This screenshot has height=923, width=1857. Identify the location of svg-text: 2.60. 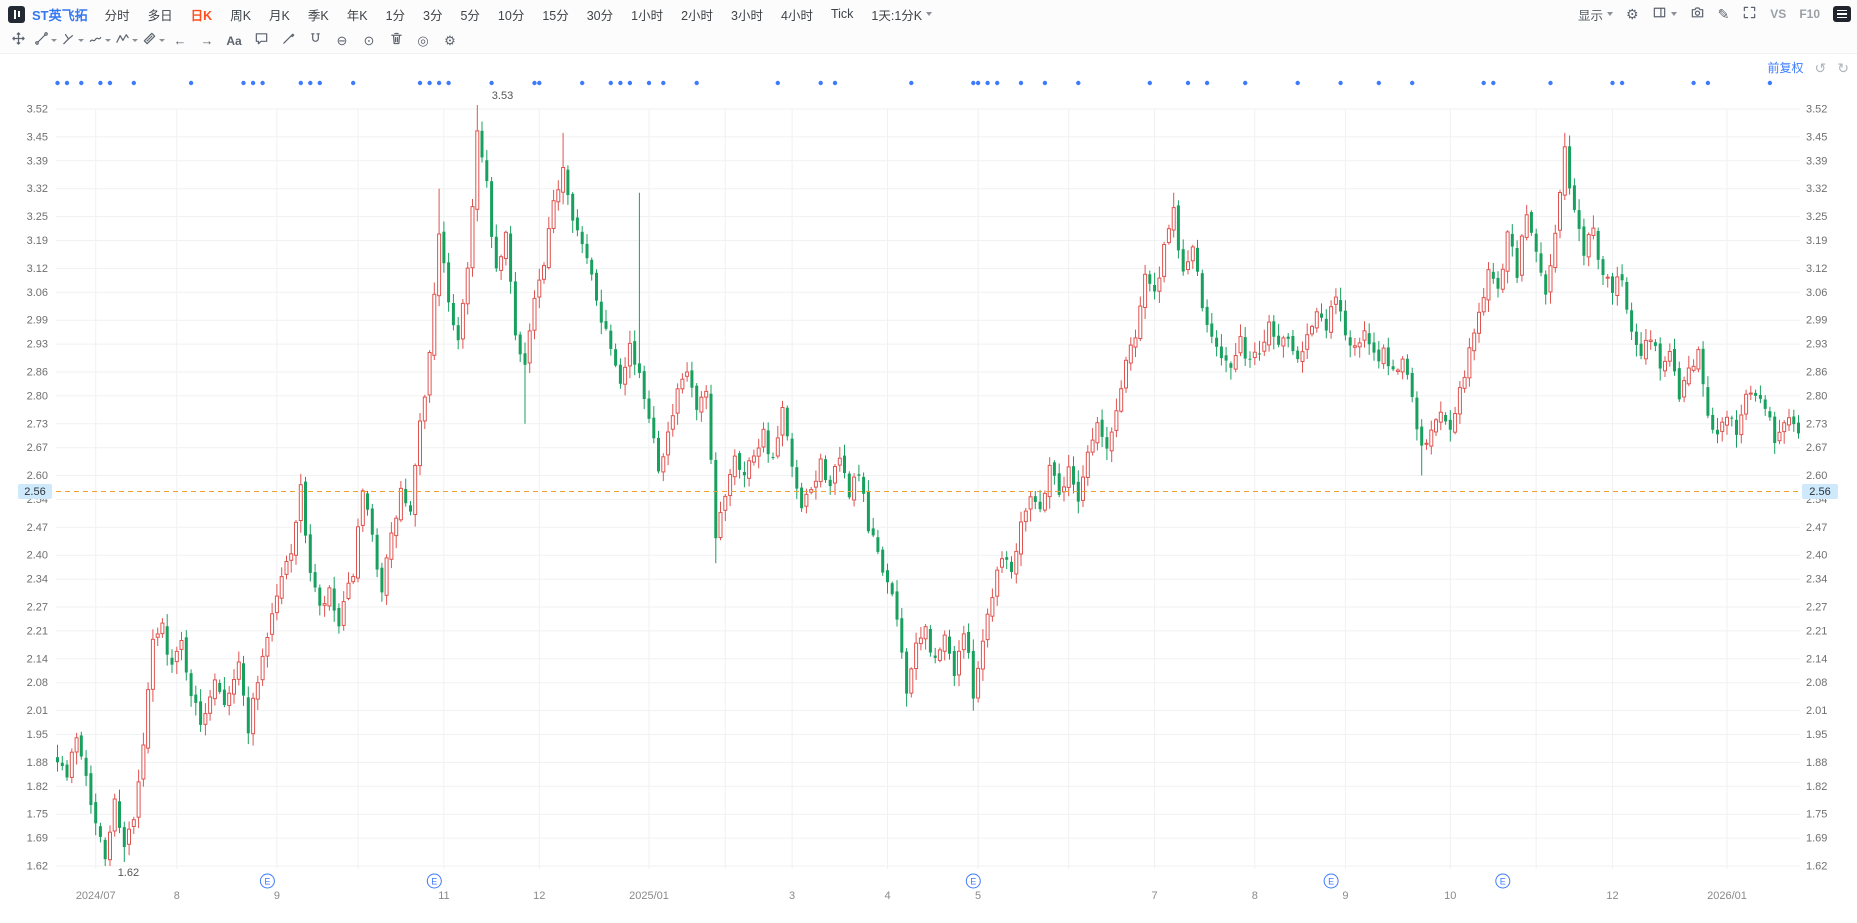
(1816, 476).